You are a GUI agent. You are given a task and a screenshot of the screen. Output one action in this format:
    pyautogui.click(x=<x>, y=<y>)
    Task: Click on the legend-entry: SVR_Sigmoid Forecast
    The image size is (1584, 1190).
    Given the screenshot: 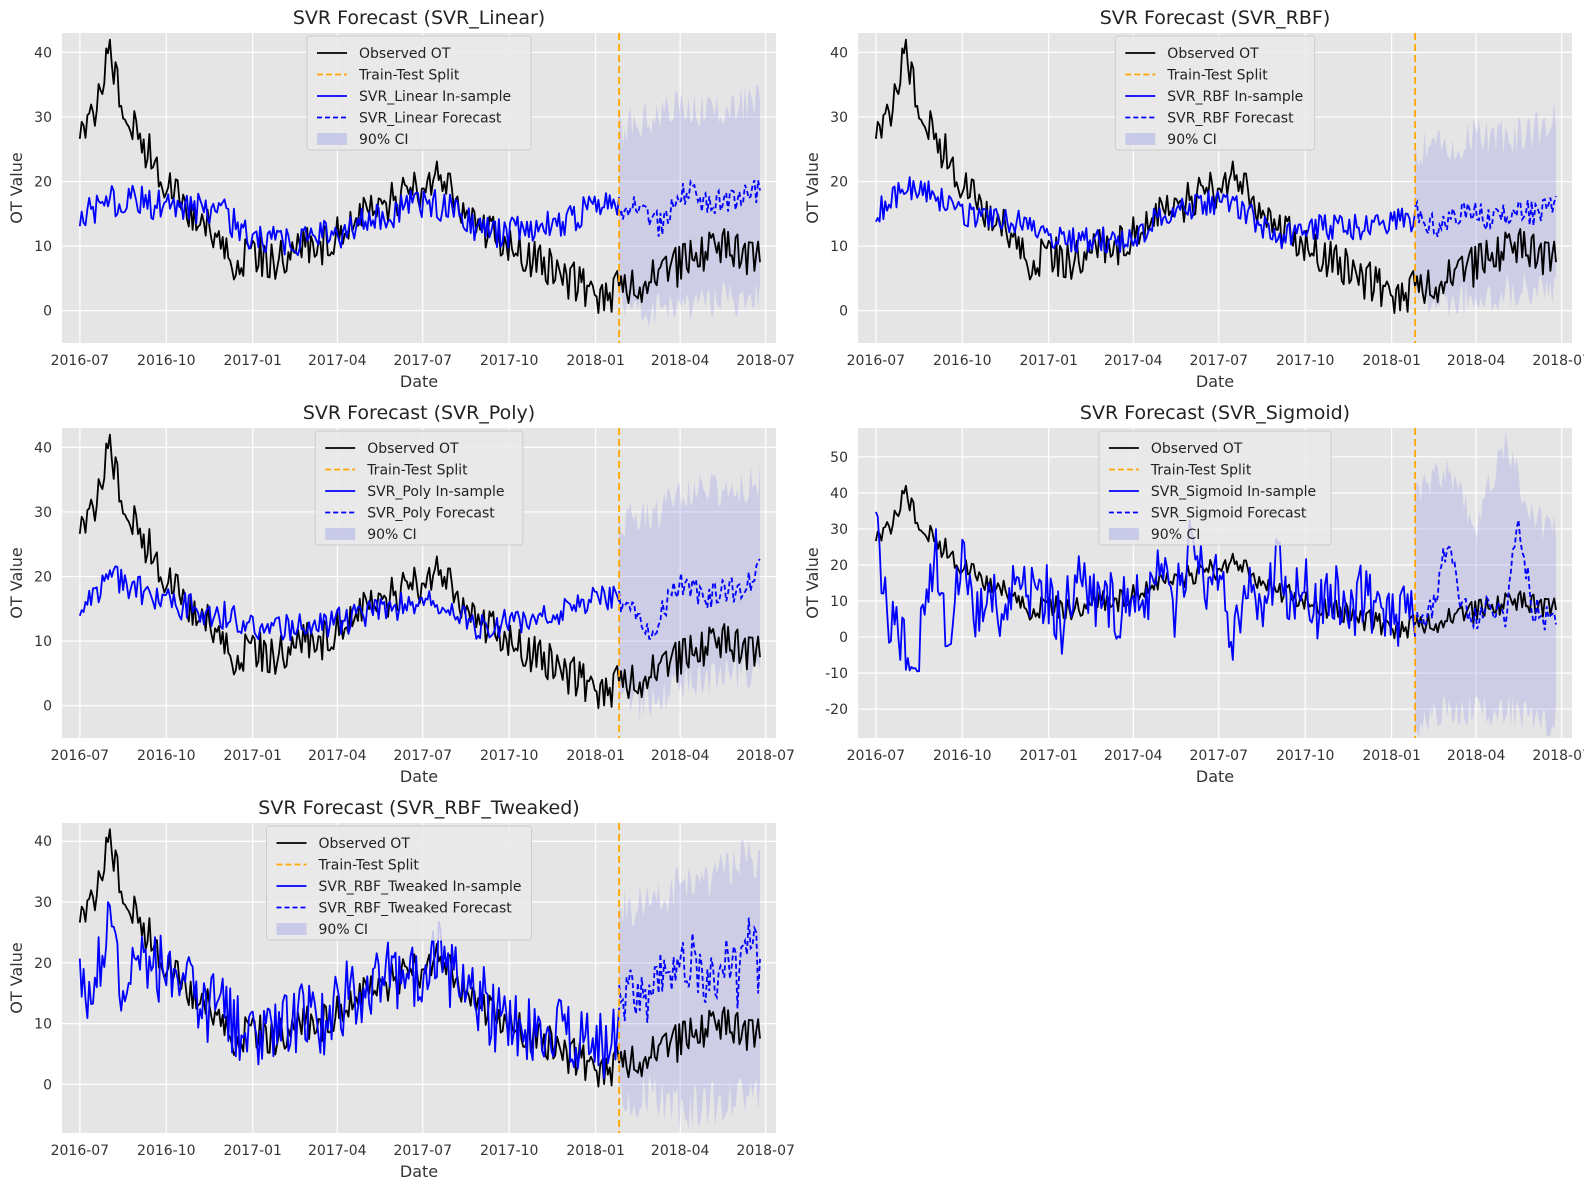 What is the action you would take?
    pyautogui.click(x=1229, y=514)
    